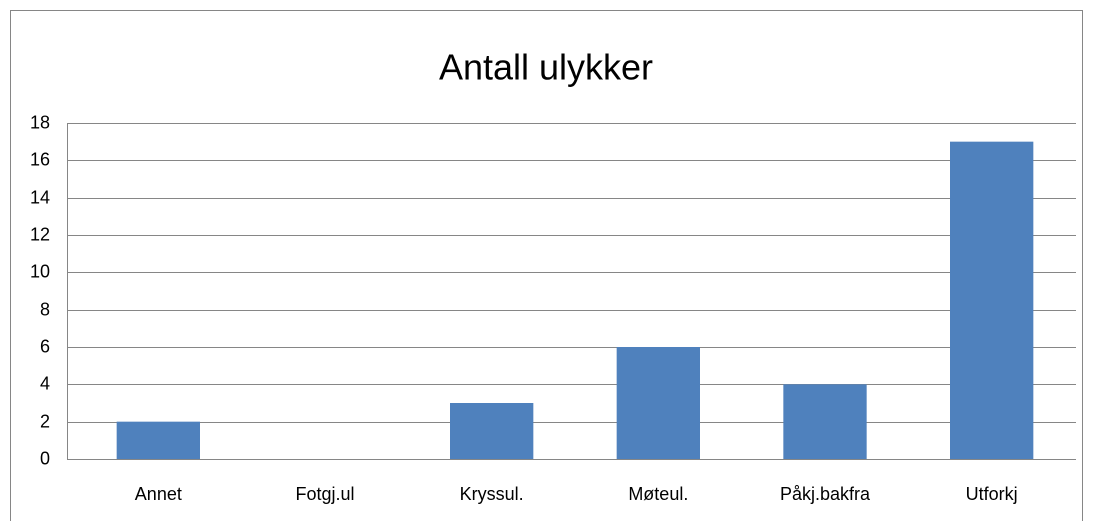 The height and width of the screenshot is (521, 1093). Describe the element at coordinates (40, 159) in the screenshot. I see `y-tick-label: 16` at that location.